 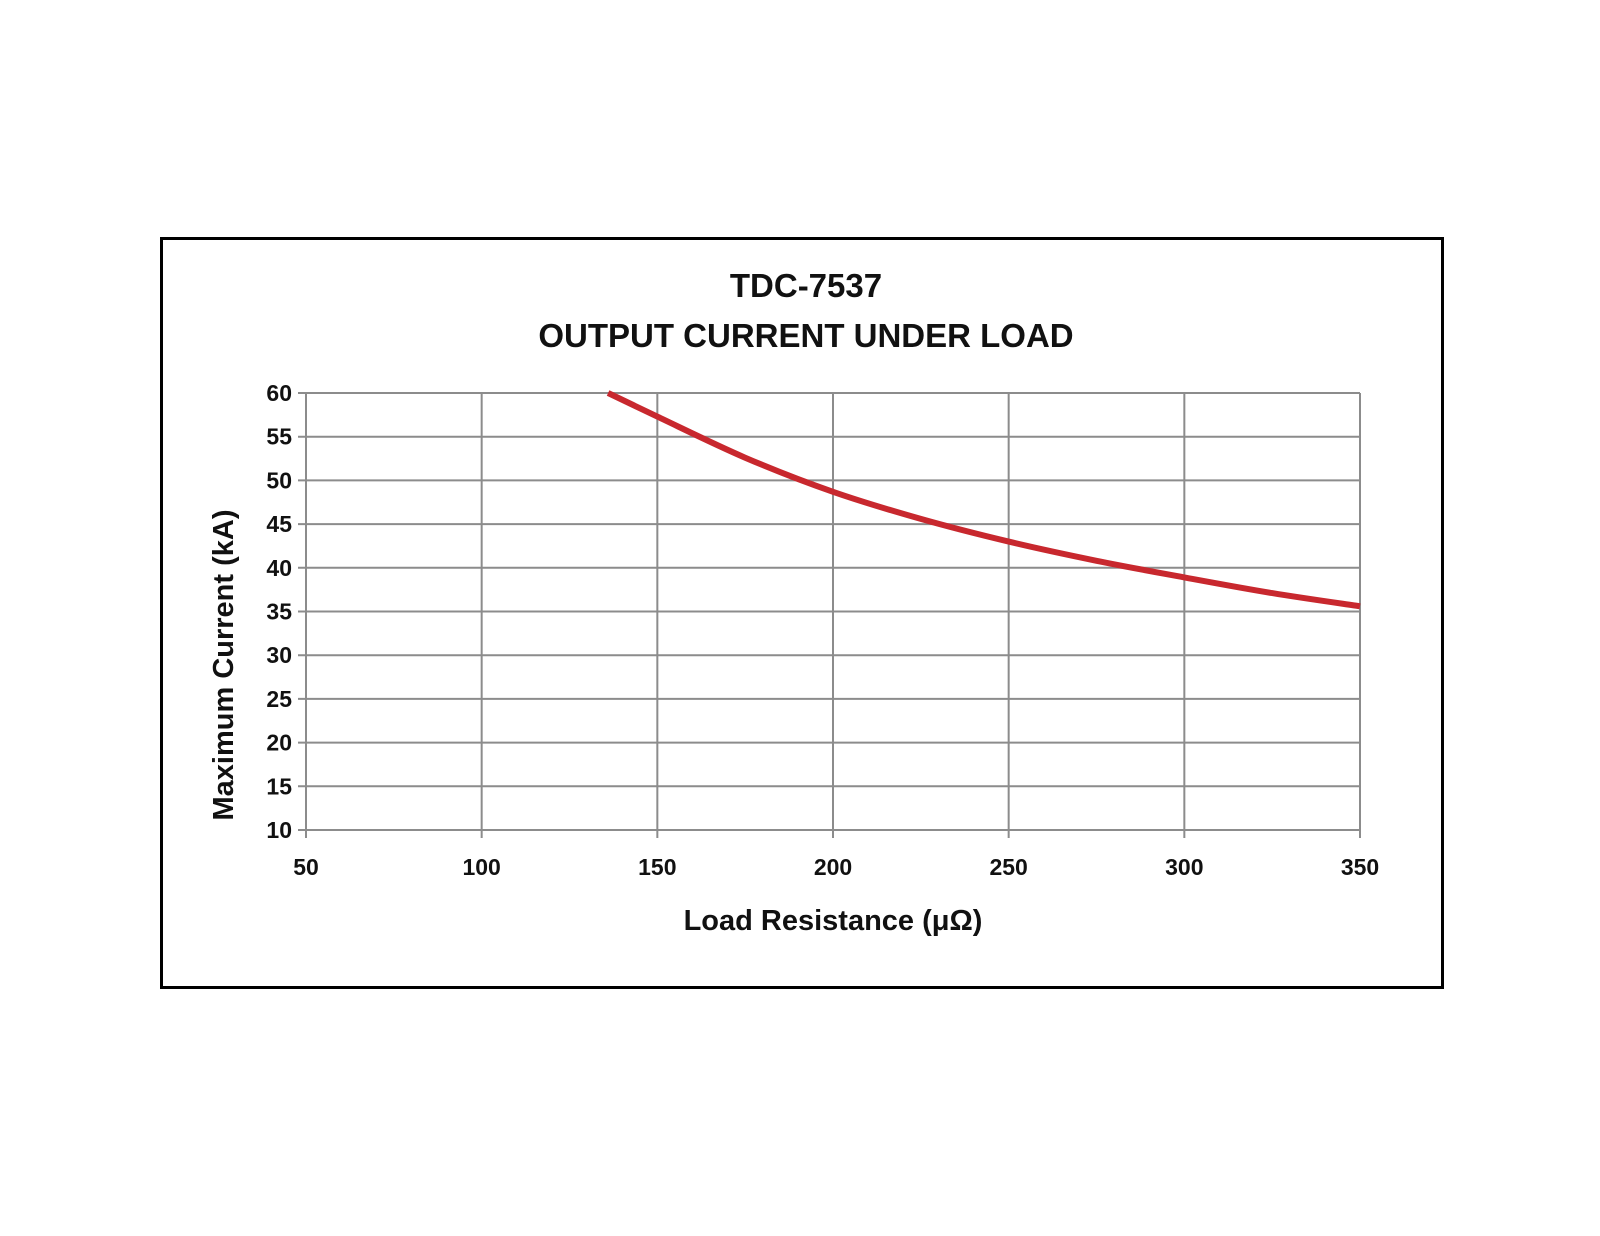 What do you see at coordinates (279, 655) in the screenshot?
I see `y-tick-label: 30` at bounding box center [279, 655].